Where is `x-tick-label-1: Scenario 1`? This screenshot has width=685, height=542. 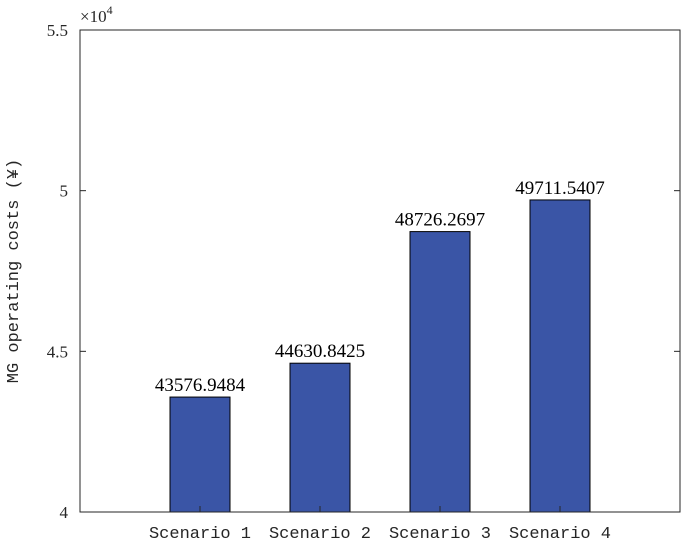 x-tick-label-1: Scenario 1 is located at coordinates (200, 533).